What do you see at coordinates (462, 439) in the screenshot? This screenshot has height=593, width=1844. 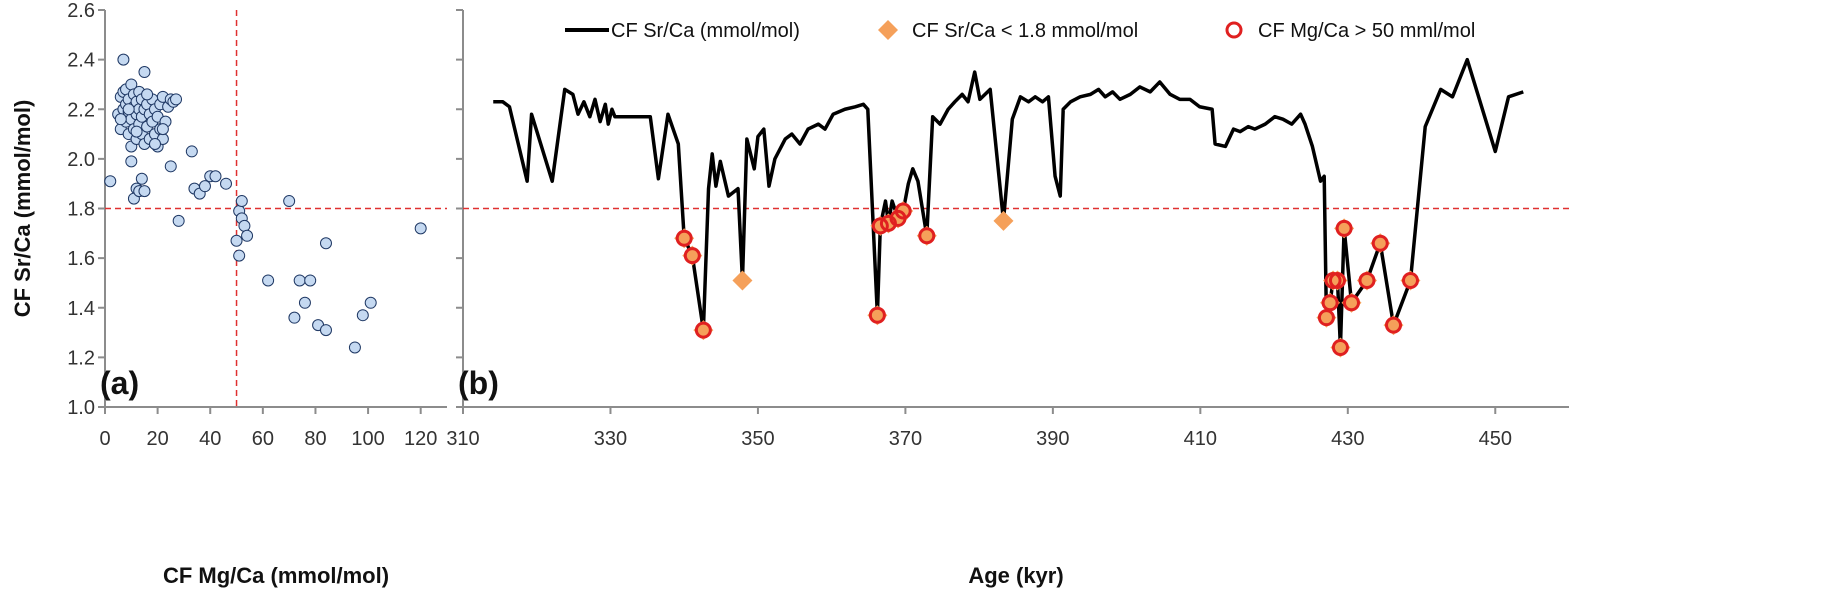 I see `x-tick-label: 310` at bounding box center [462, 439].